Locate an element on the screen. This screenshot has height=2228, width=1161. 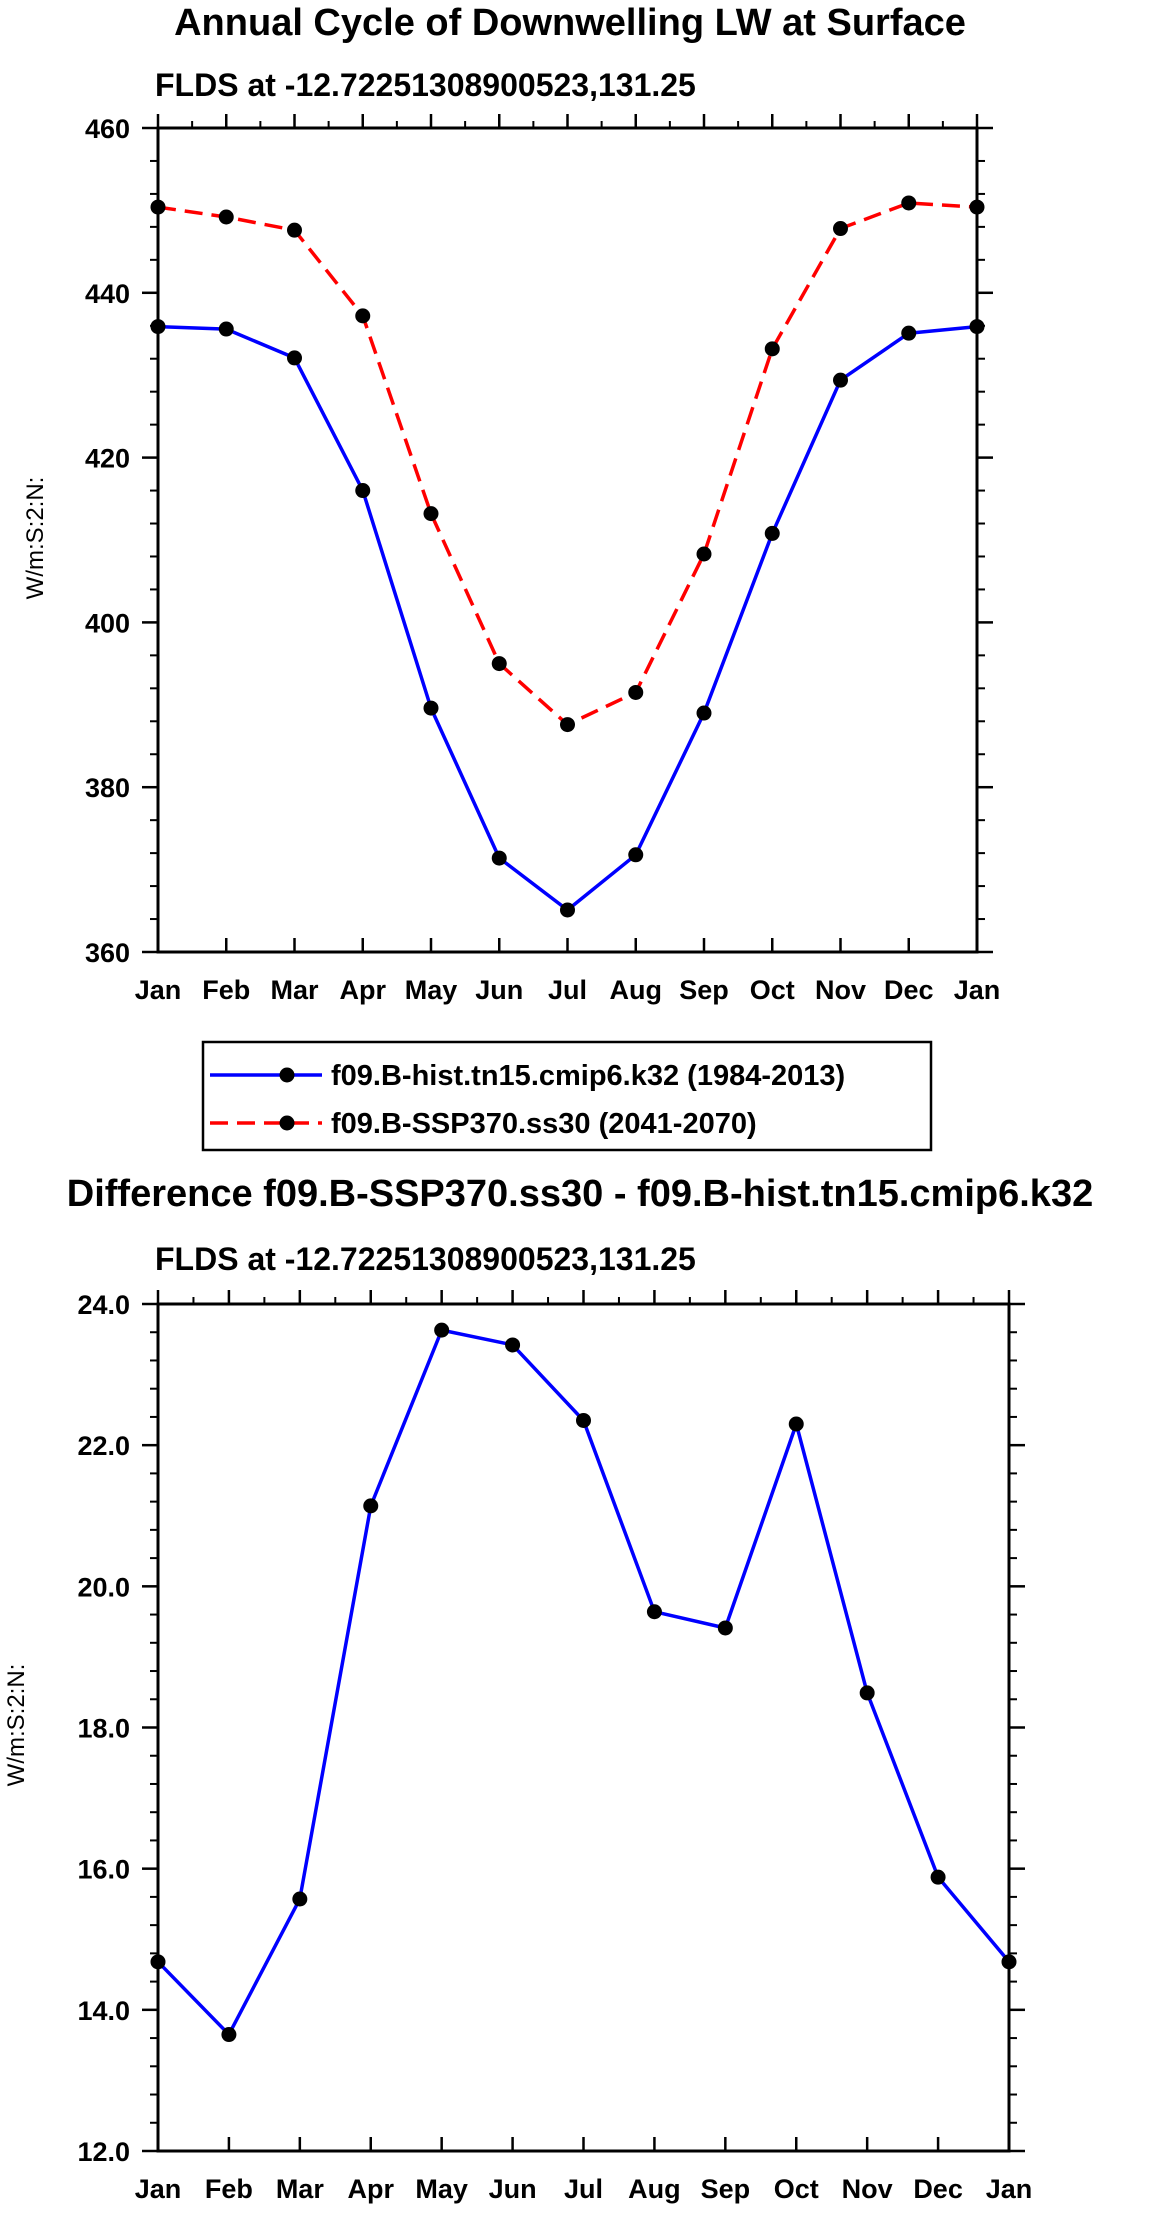
y-tick-label: 380 is located at coordinates (107, 788).